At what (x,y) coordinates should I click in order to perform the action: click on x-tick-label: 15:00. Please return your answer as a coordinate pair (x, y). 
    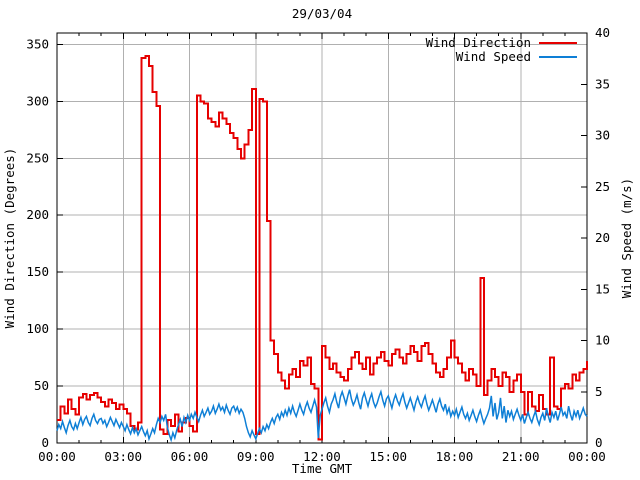
    Looking at the image, I should click on (388, 456).